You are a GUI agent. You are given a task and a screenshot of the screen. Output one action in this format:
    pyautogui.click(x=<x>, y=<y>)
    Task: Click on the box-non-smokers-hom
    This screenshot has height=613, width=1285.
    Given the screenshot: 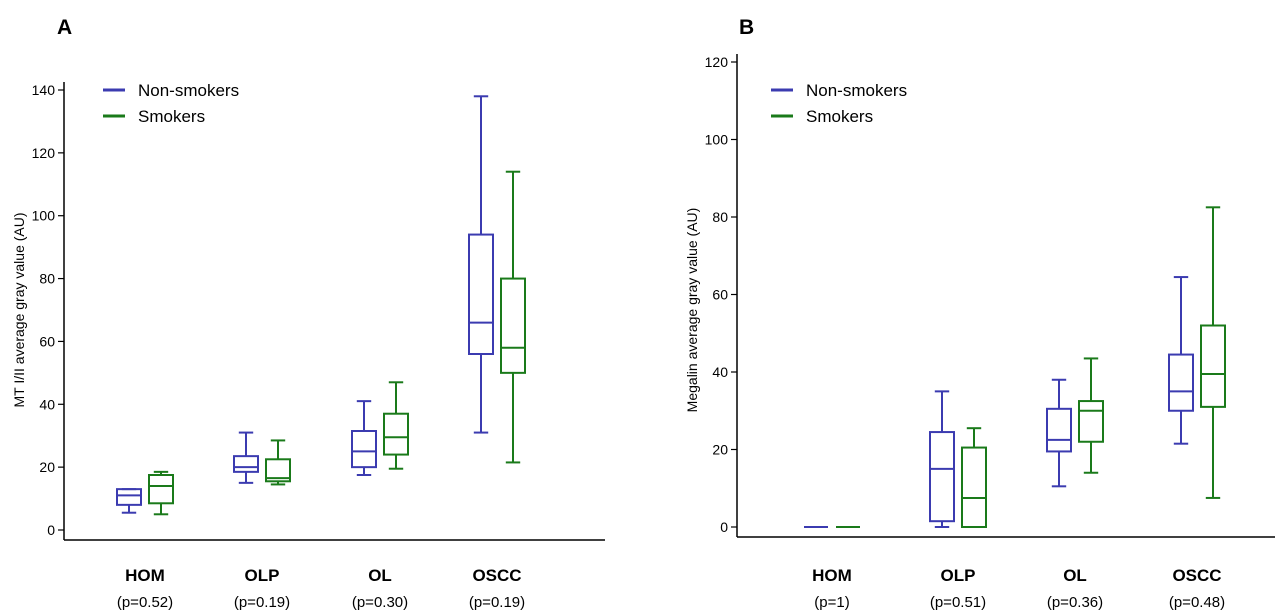 What is the action you would take?
    pyautogui.click(x=129, y=501)
    